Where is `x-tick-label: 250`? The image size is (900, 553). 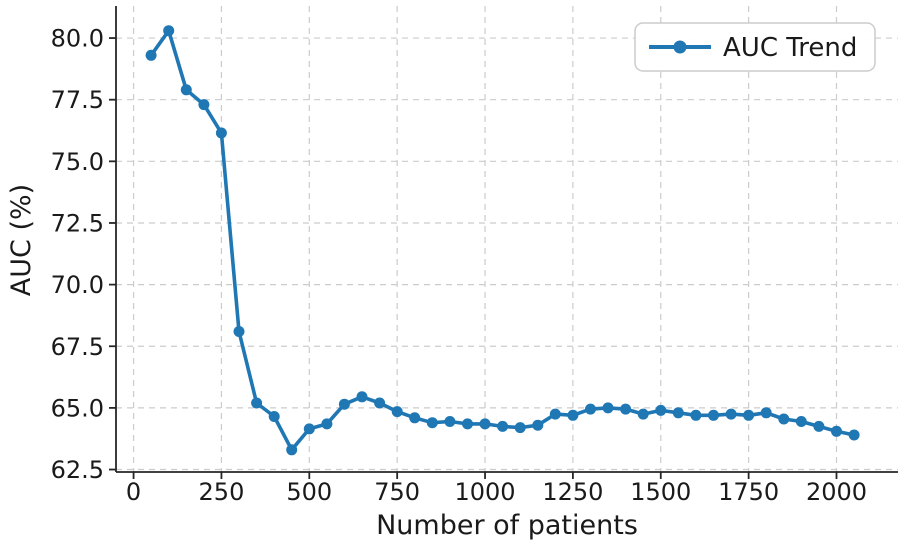
x-tick-label: 250 is located at coordinates (222, 492).